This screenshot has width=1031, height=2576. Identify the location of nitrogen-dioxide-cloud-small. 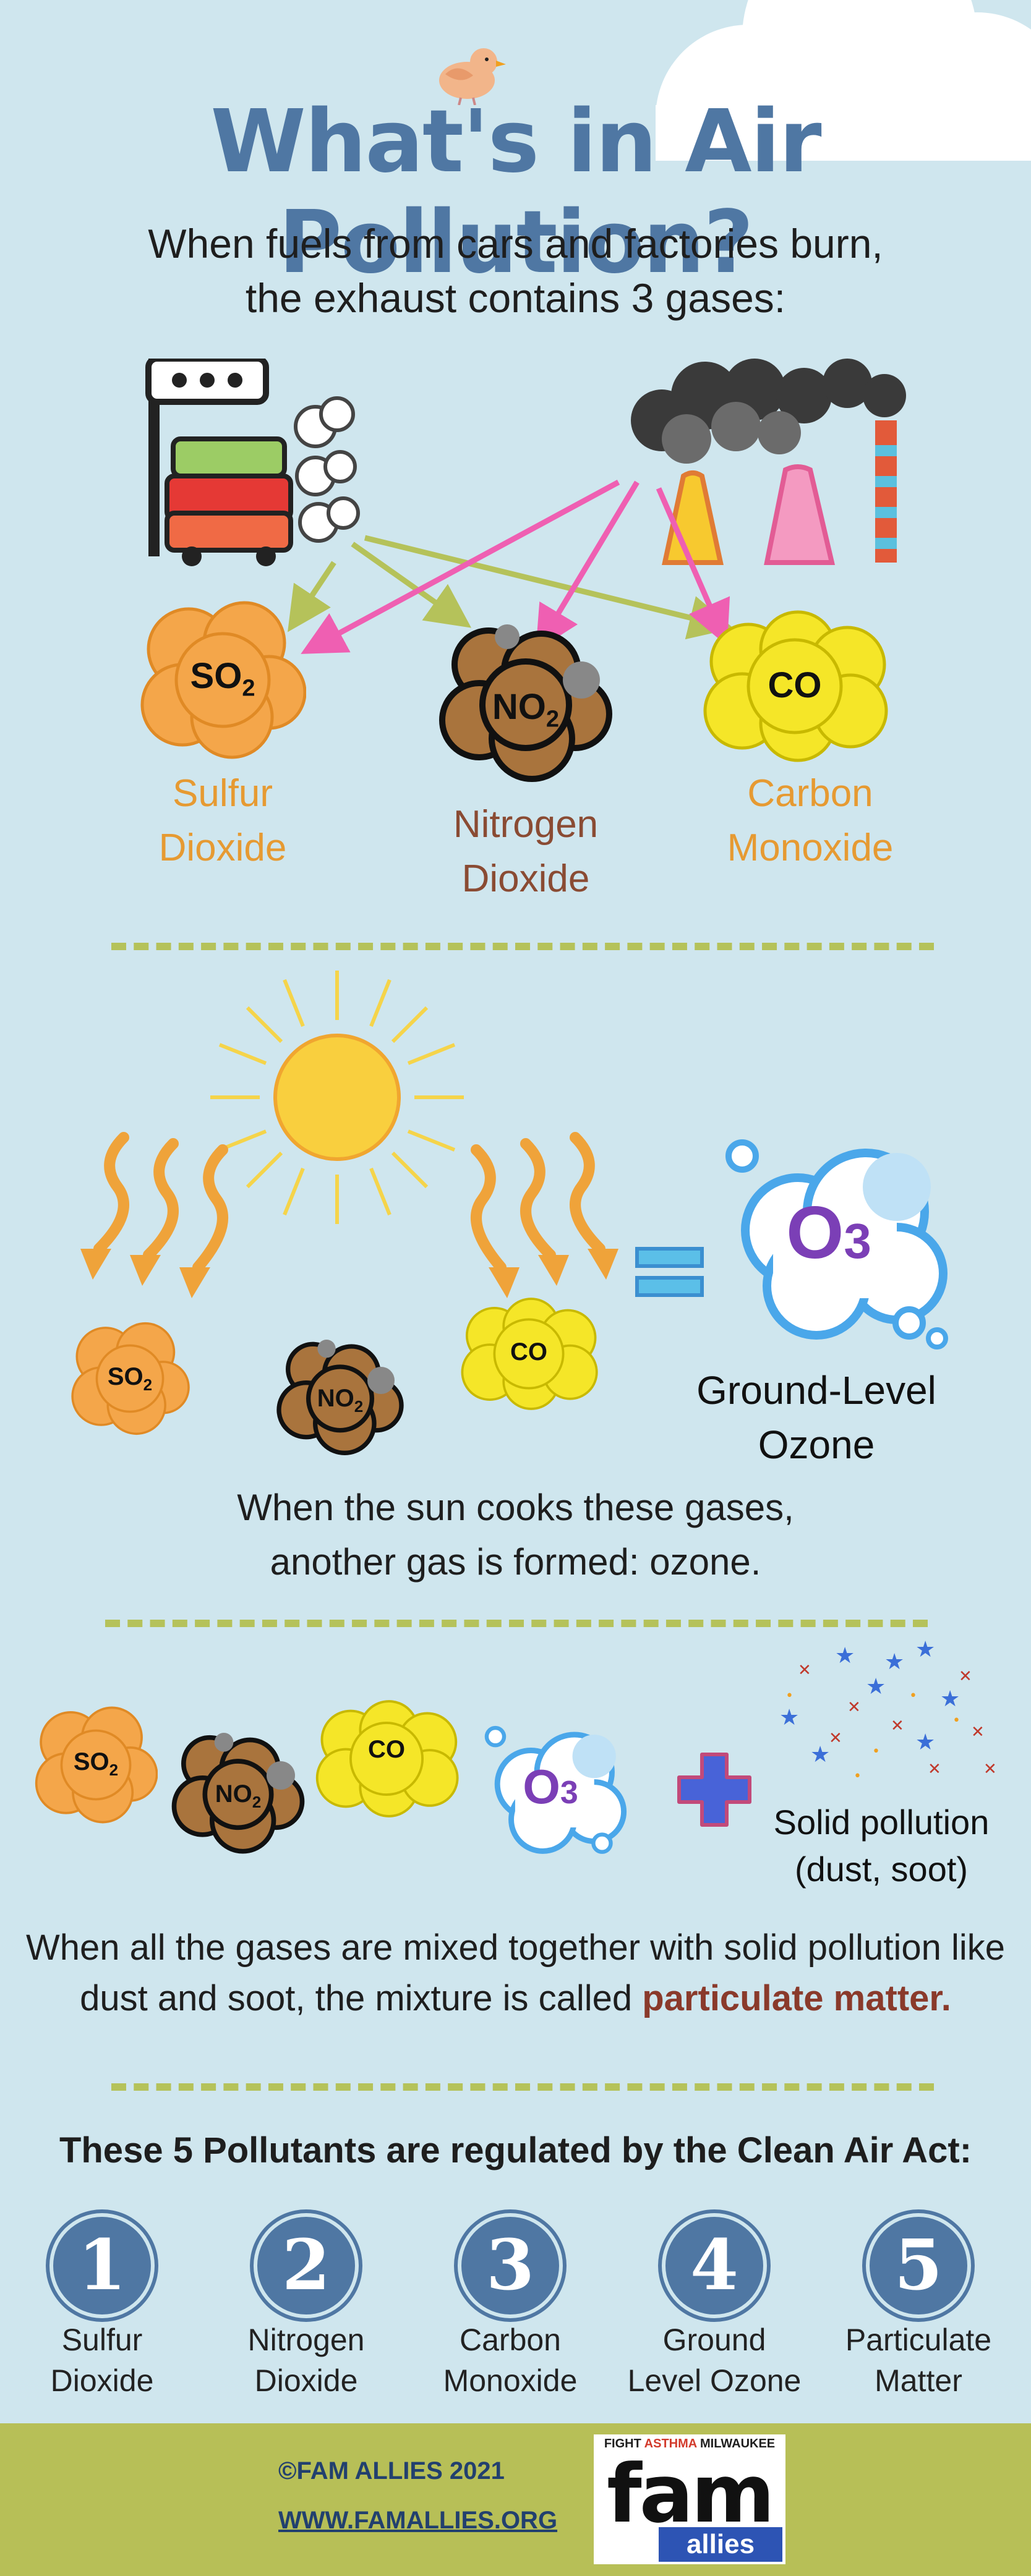
(340, 1397).